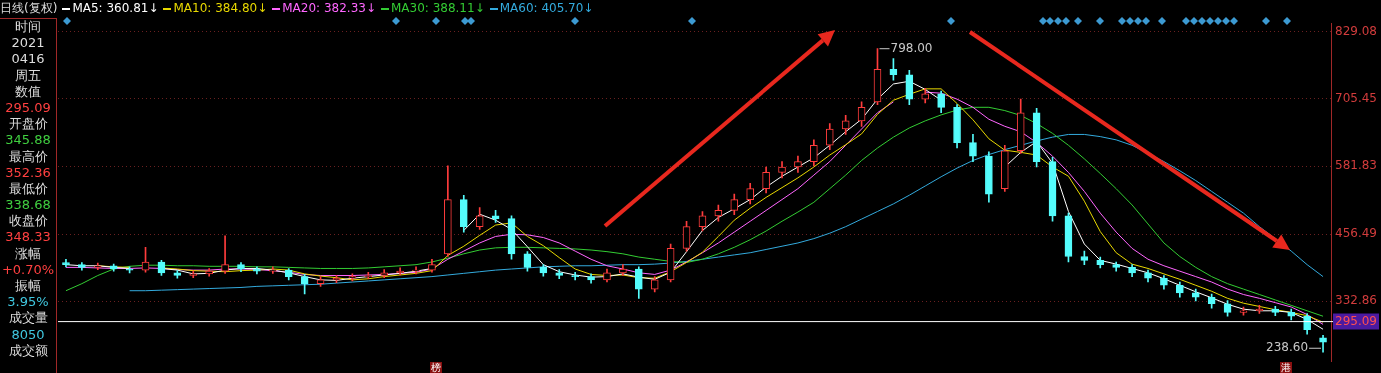  Describe the element at coordinates (28, 27) in the screenshot. I see `text: 时间` at that location.